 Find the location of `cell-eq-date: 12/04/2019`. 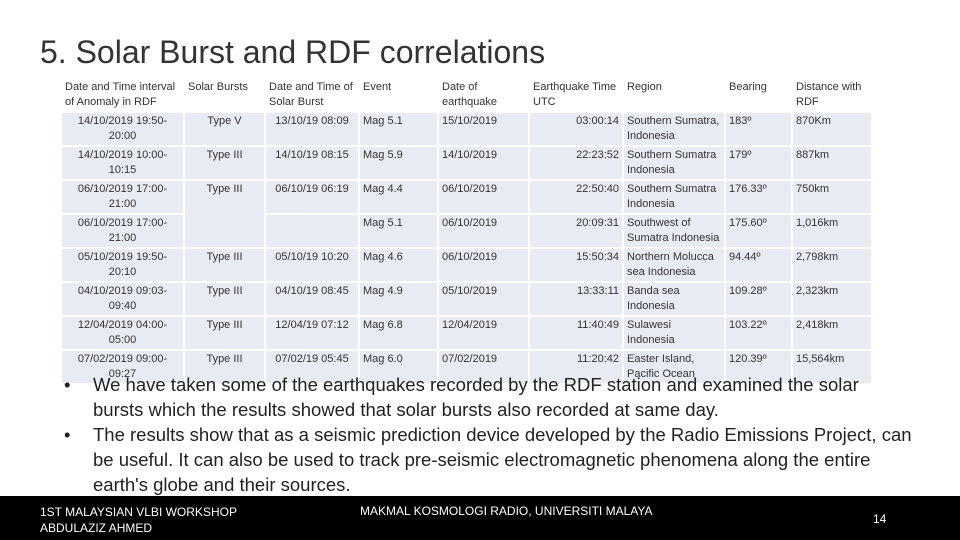

cell-eq-date: 12/04/2019 is located at coordinates (483, 333).